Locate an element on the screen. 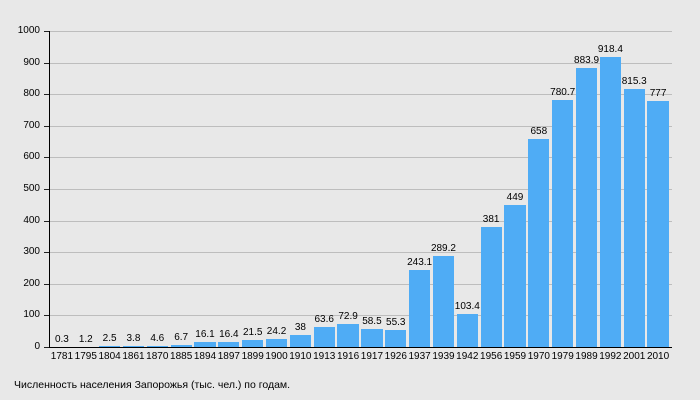 The width and height of the screenshot is (700, 400). y-axis-tick-label: 0 is located at coordinates (37, 346).